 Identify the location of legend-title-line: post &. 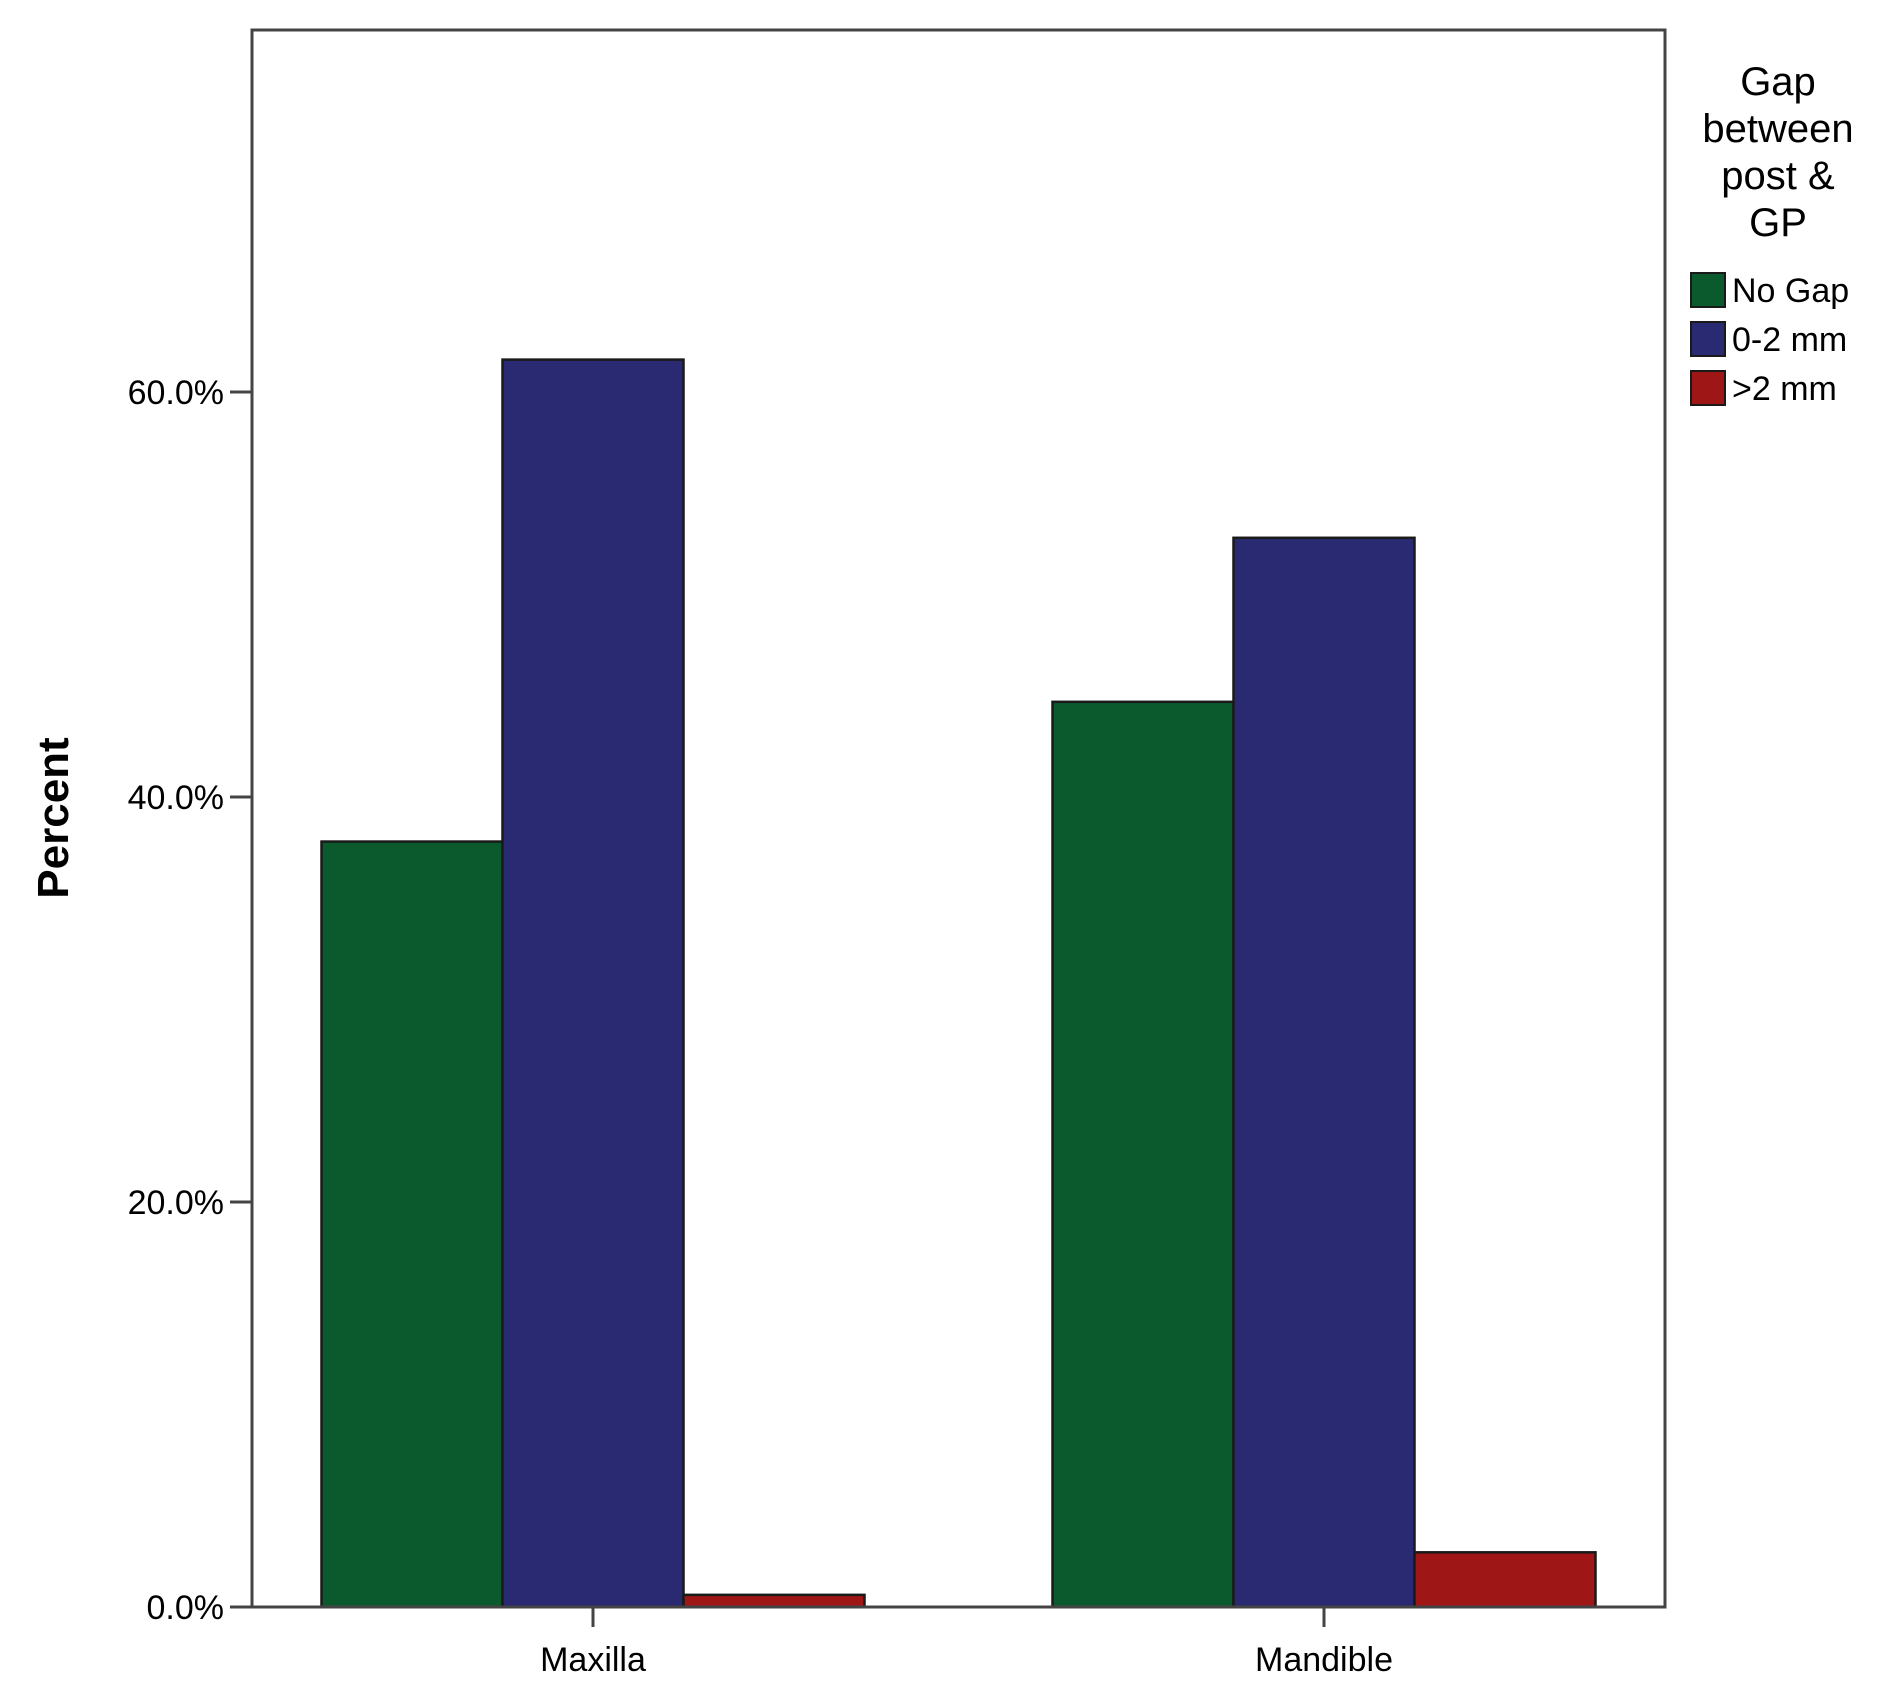
(1778, 176).